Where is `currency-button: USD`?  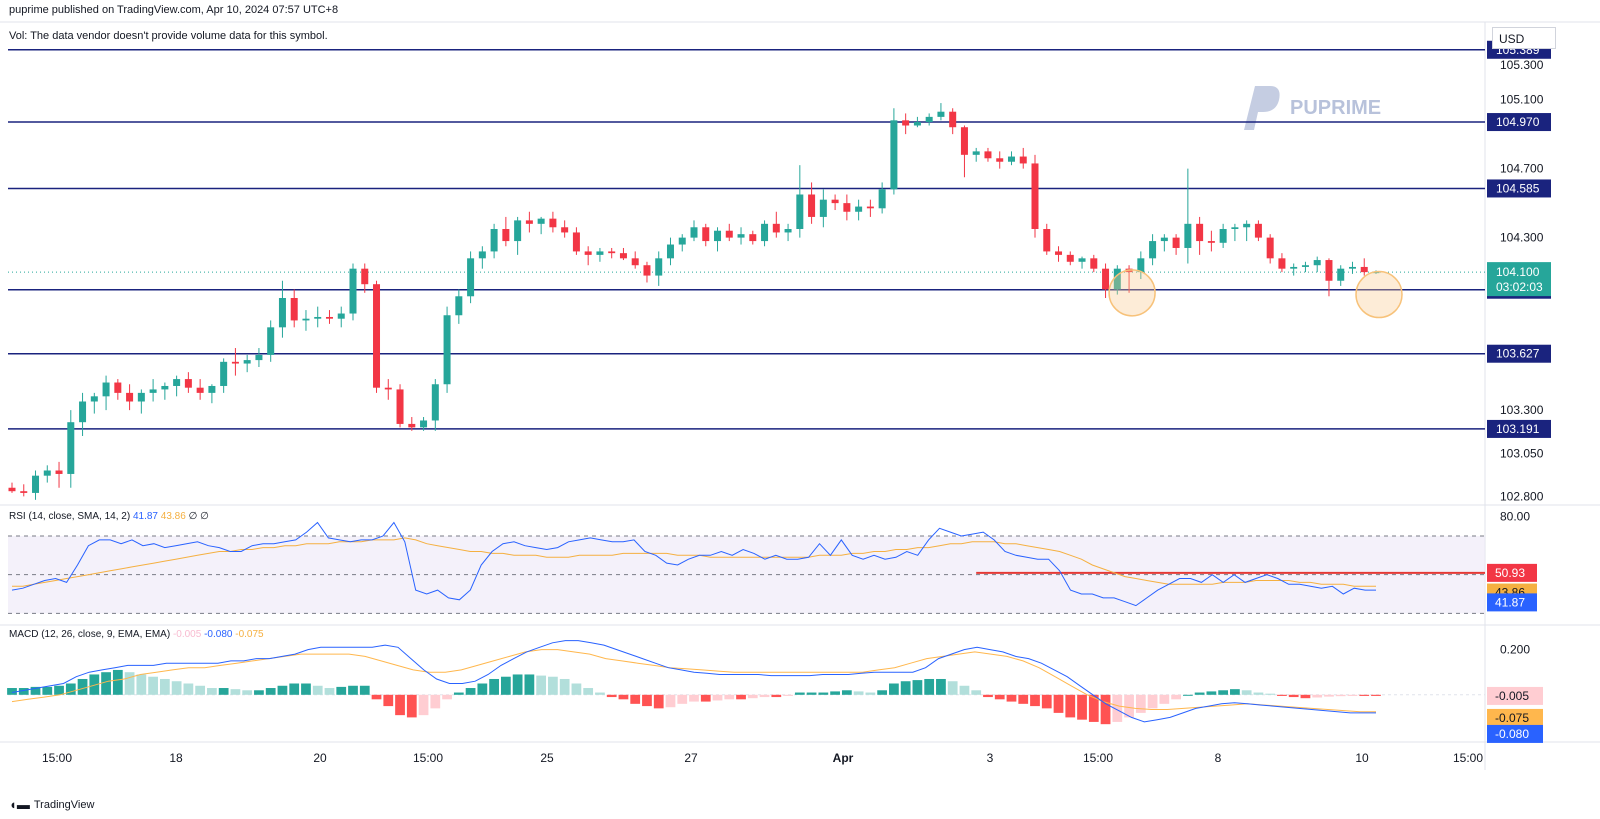
currency-button: USD is located at coordinates (1524, 38).